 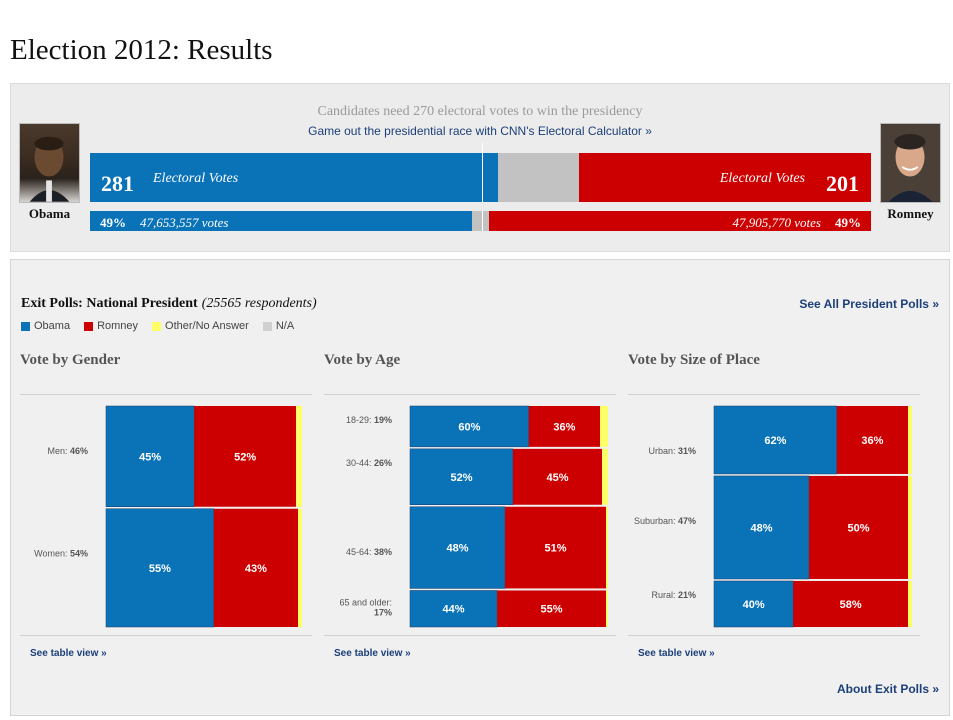 What do you see at coordinates (680, 221) in the screenshot?
I see `romney-popular-fill` at bounding box center [680, 221].